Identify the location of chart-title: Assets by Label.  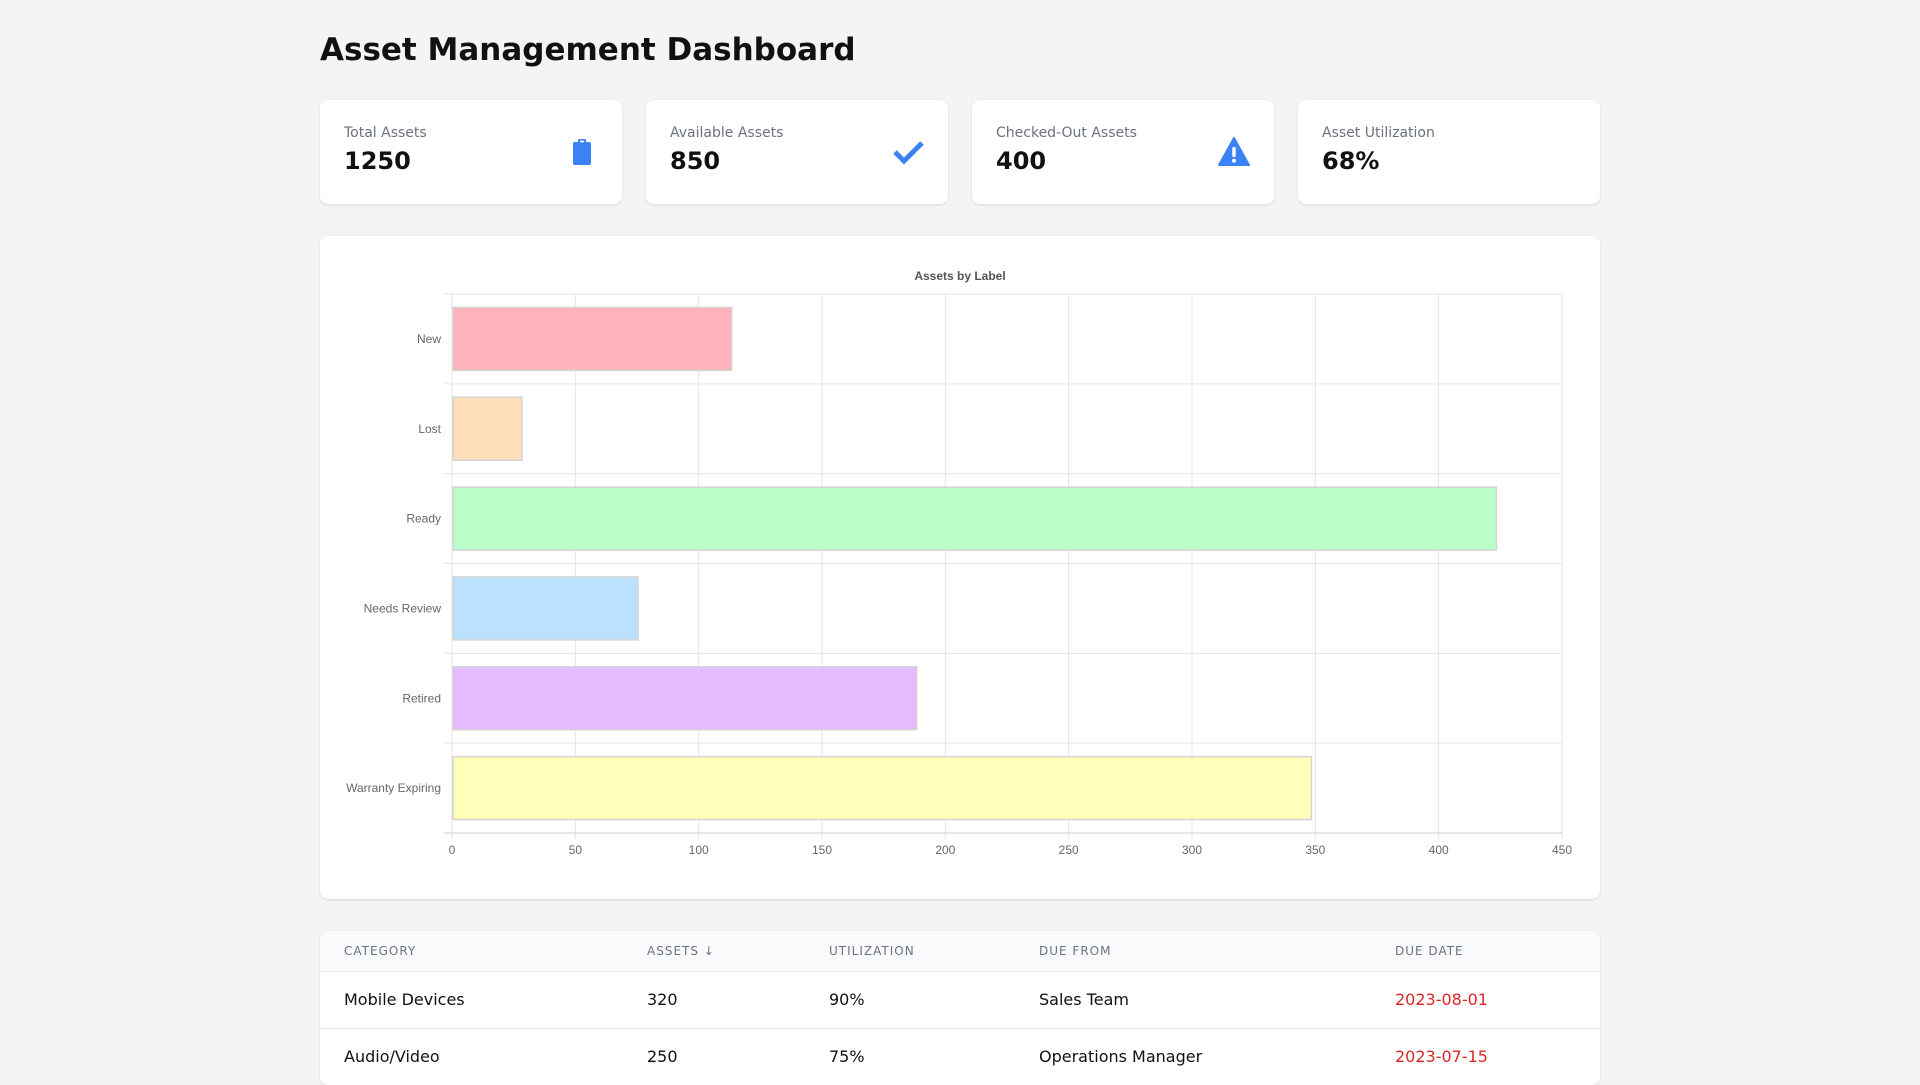
(959, 276).